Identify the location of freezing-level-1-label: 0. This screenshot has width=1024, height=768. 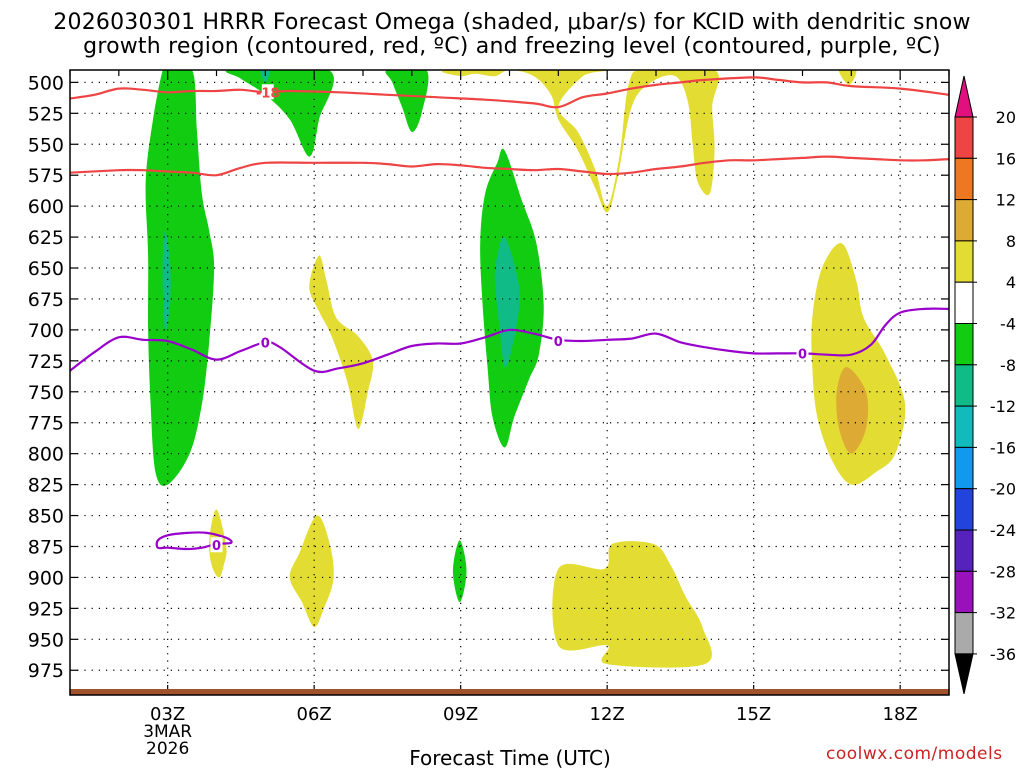
(558, 342).